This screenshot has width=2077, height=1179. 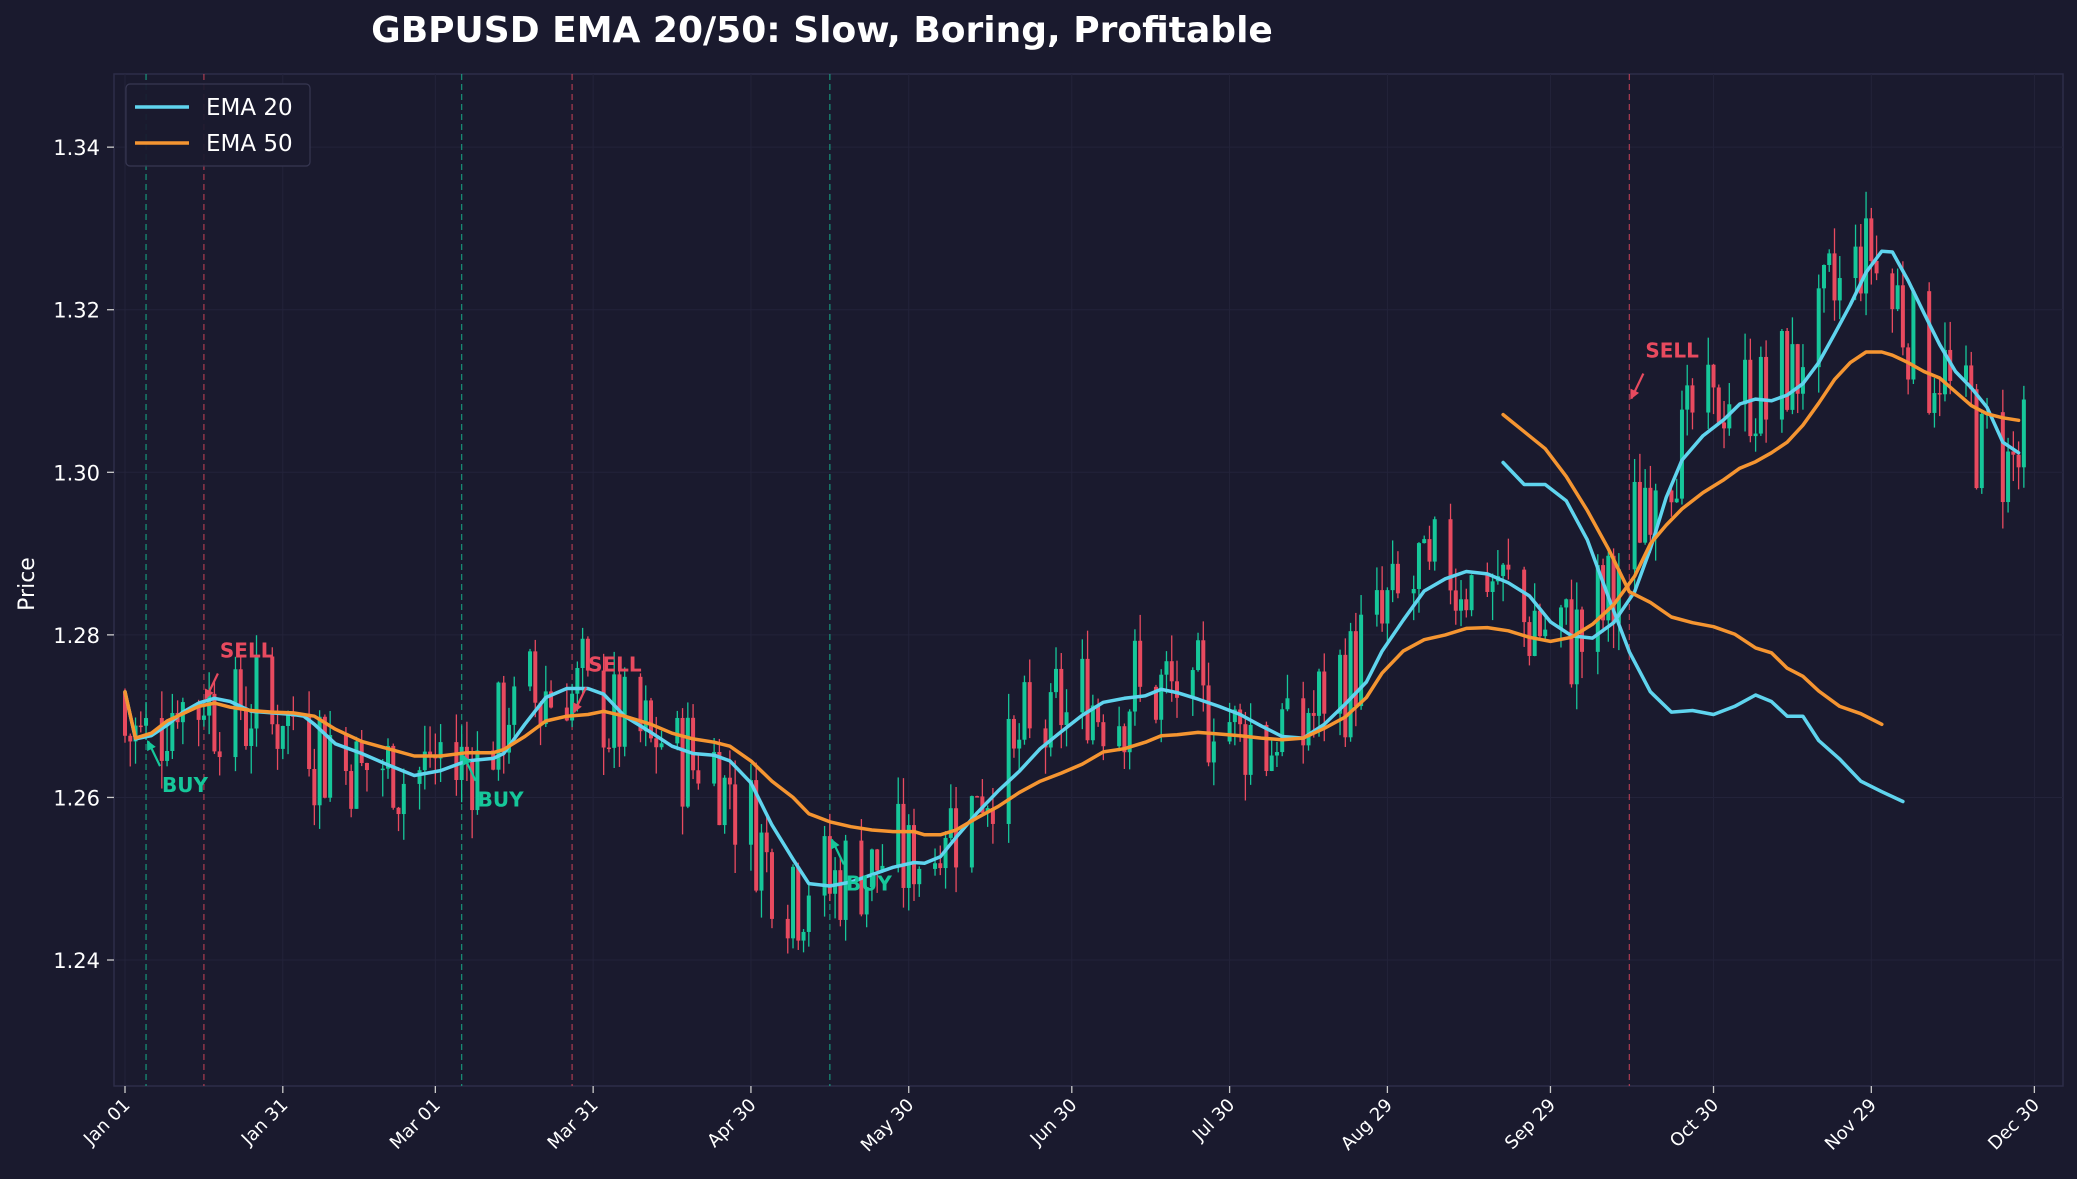 What do you see at coordinates (76, 636) in the screenshot?
I see `y-tick-label-2: 1.28` at bounding box center [76, 636].